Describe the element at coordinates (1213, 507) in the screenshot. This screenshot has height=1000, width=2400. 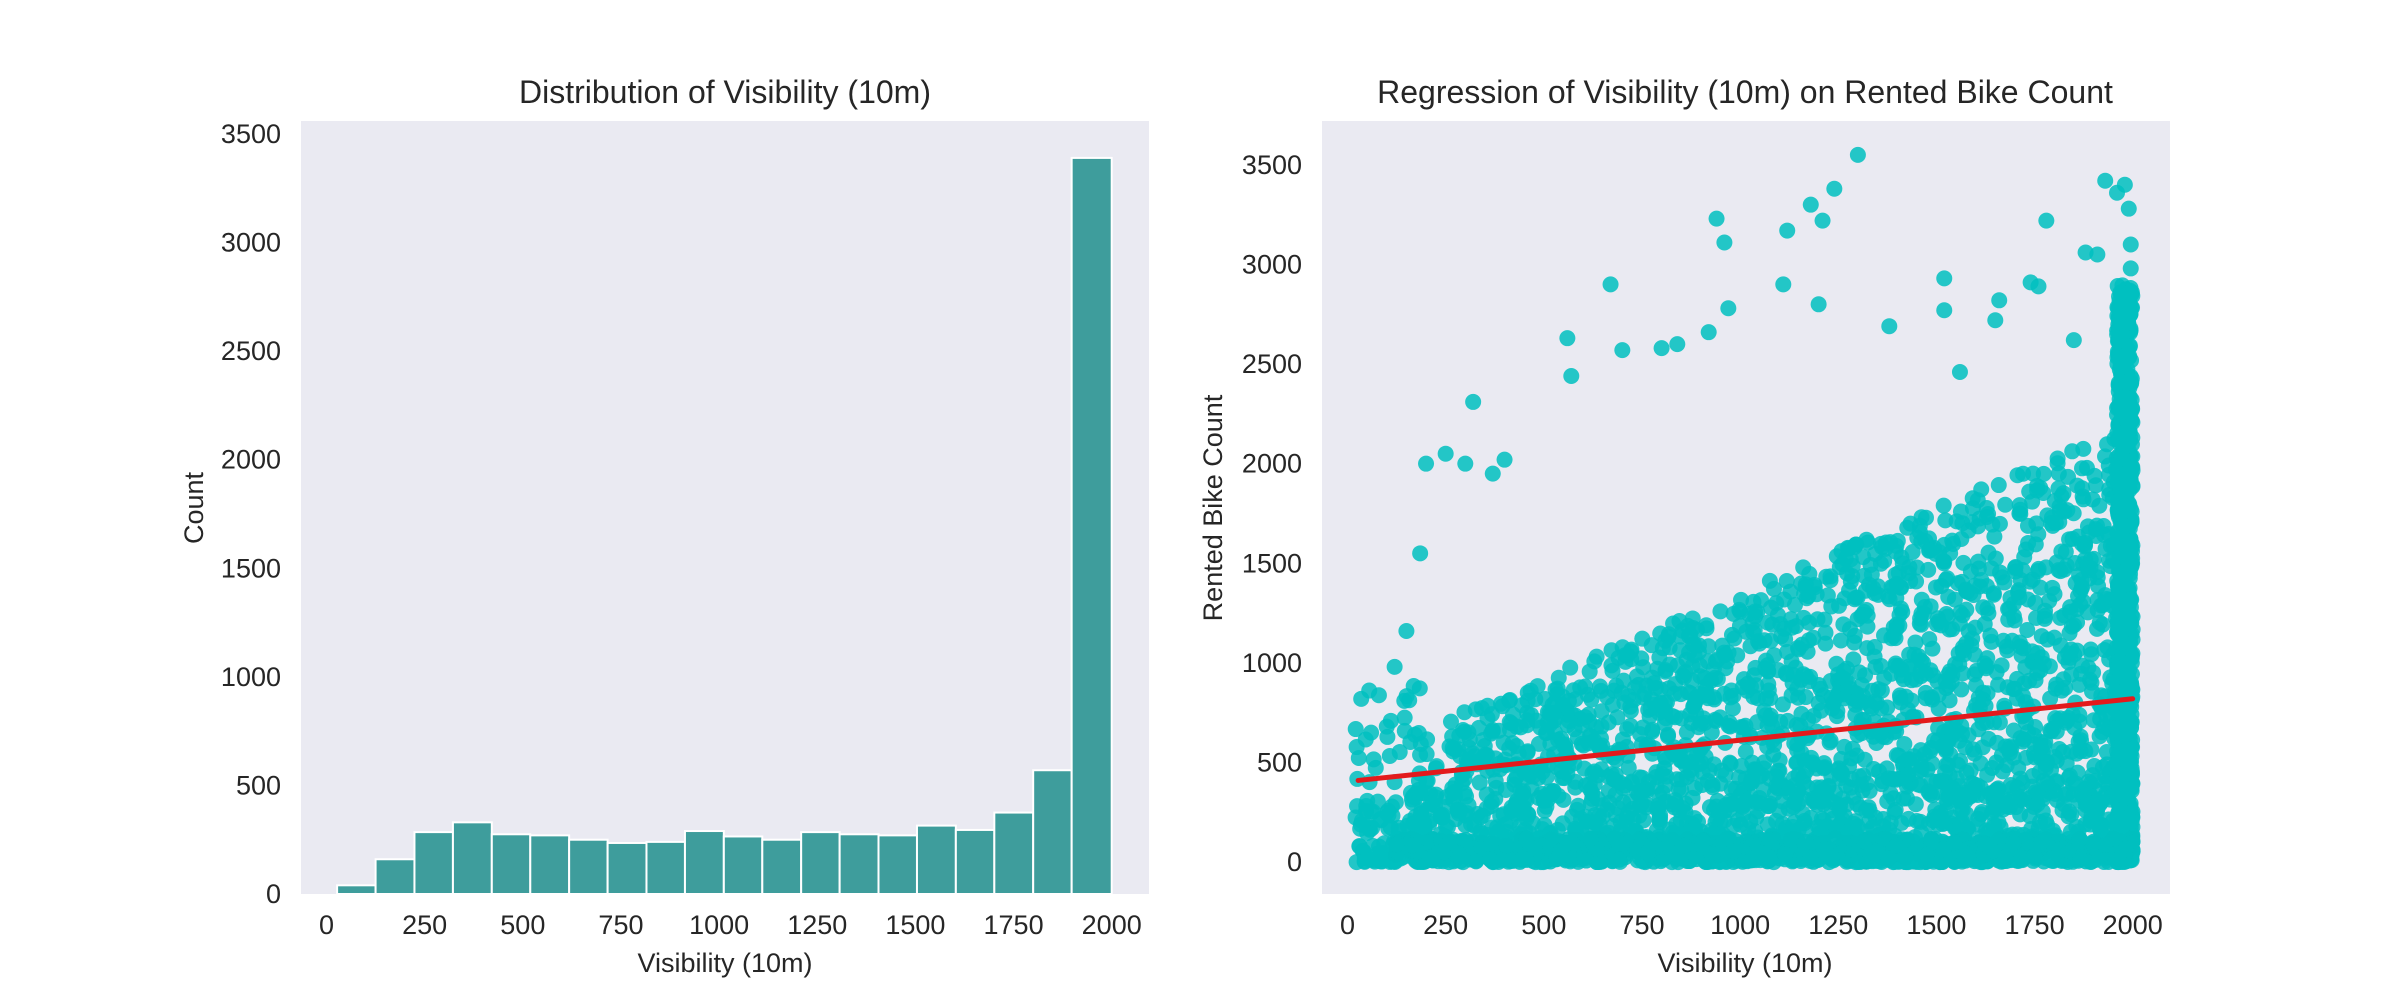
I see `regression-y-axis-label: Rented Bike Count` at that location.